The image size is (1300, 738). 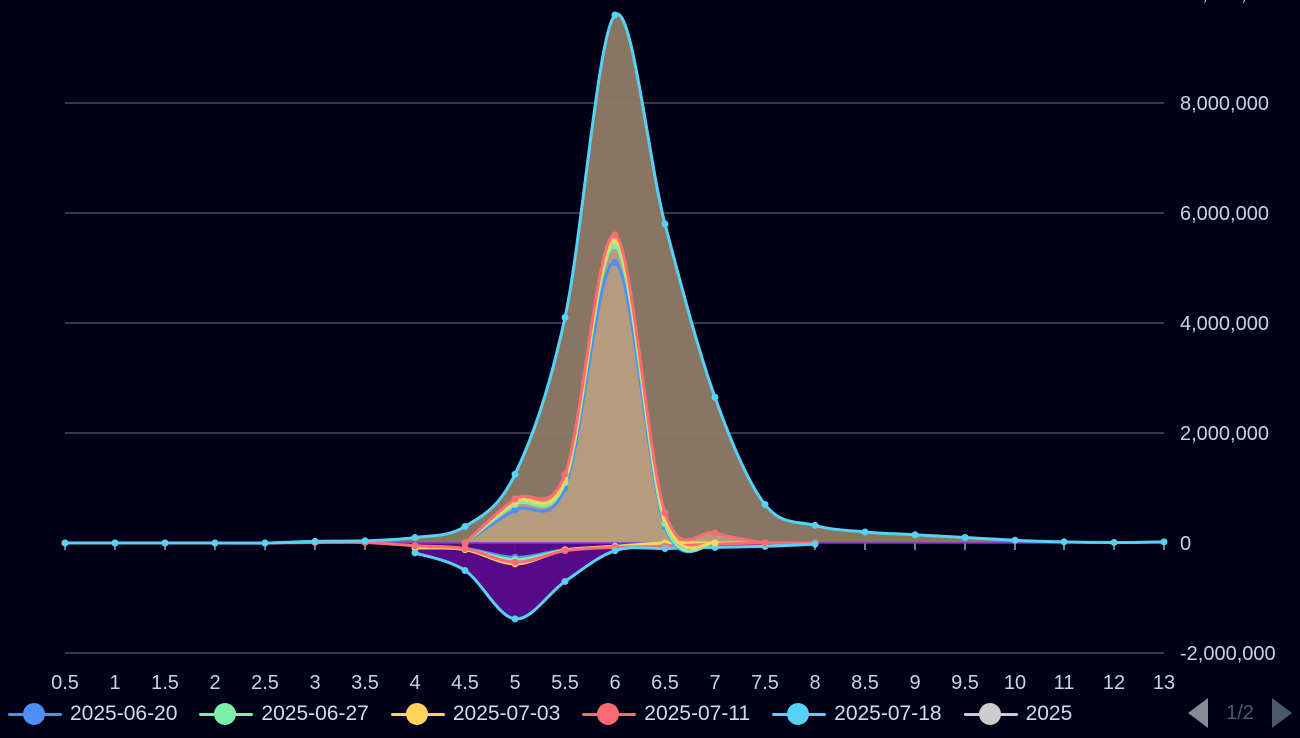 I want to click on y-tick-label: 0, so click(x=1185, y=544).